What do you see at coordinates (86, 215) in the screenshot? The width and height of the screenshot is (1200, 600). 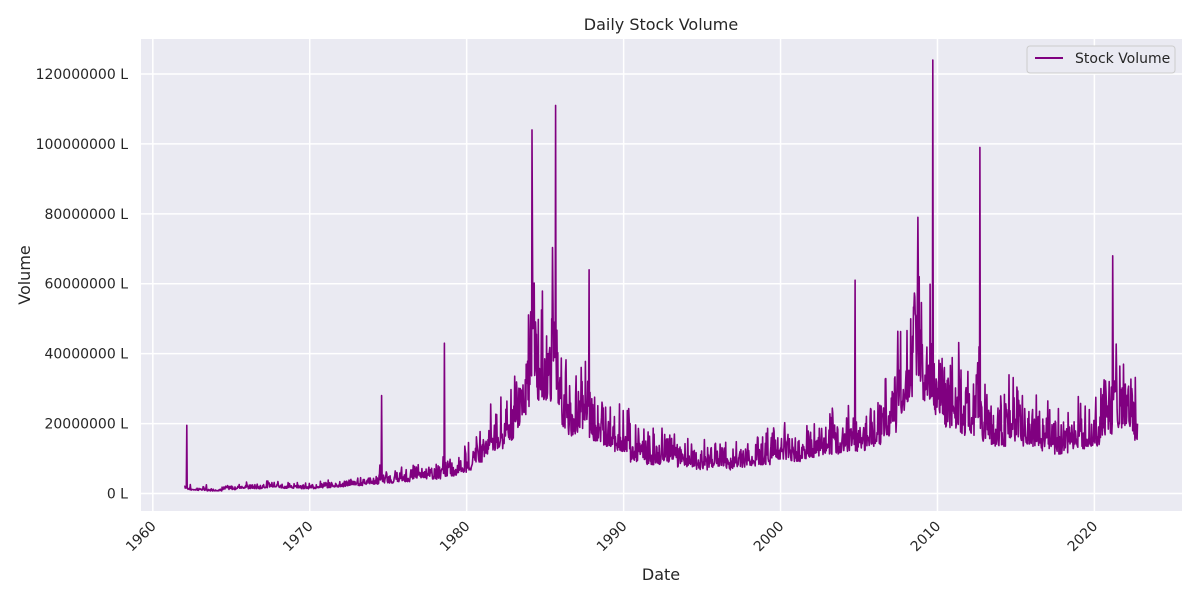 I see `y-tick-label: 80000000 L` at bounding box center [86, 215].